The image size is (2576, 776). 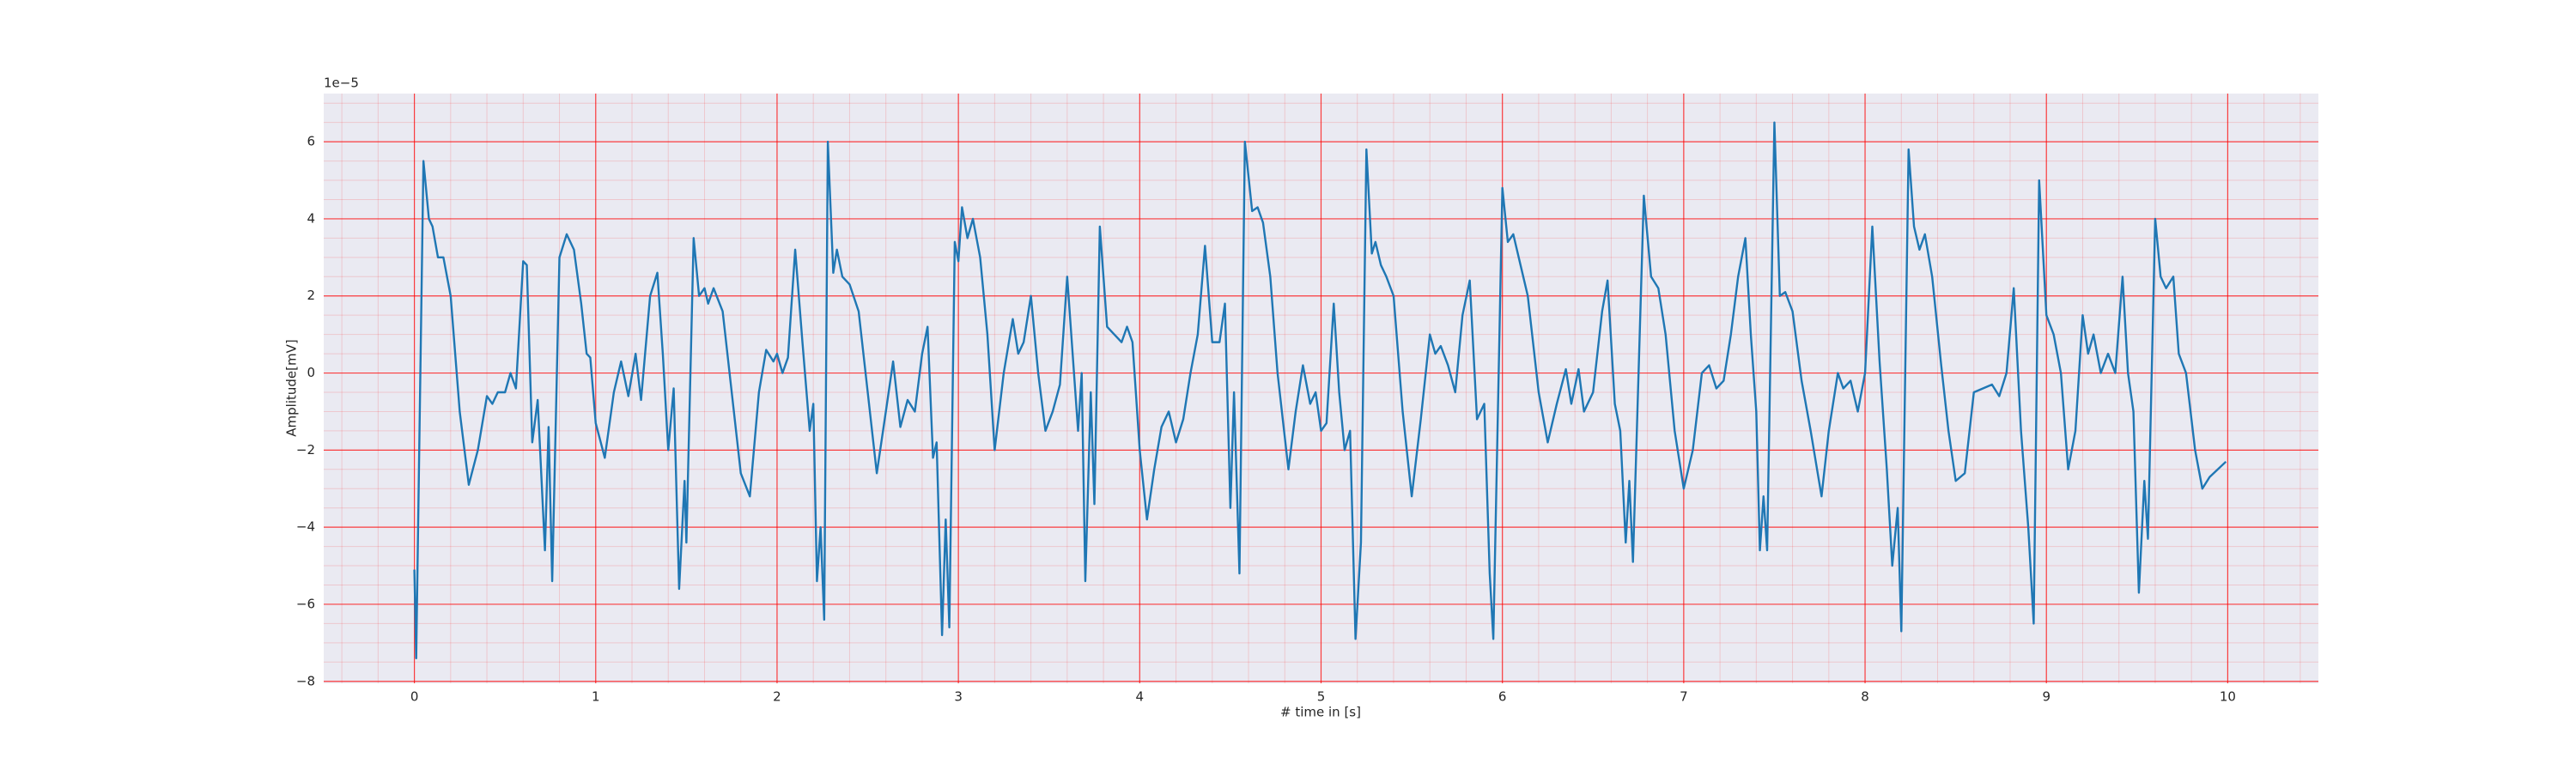 I want to click on y-tick-label: 0, so click(x=311, y=373).